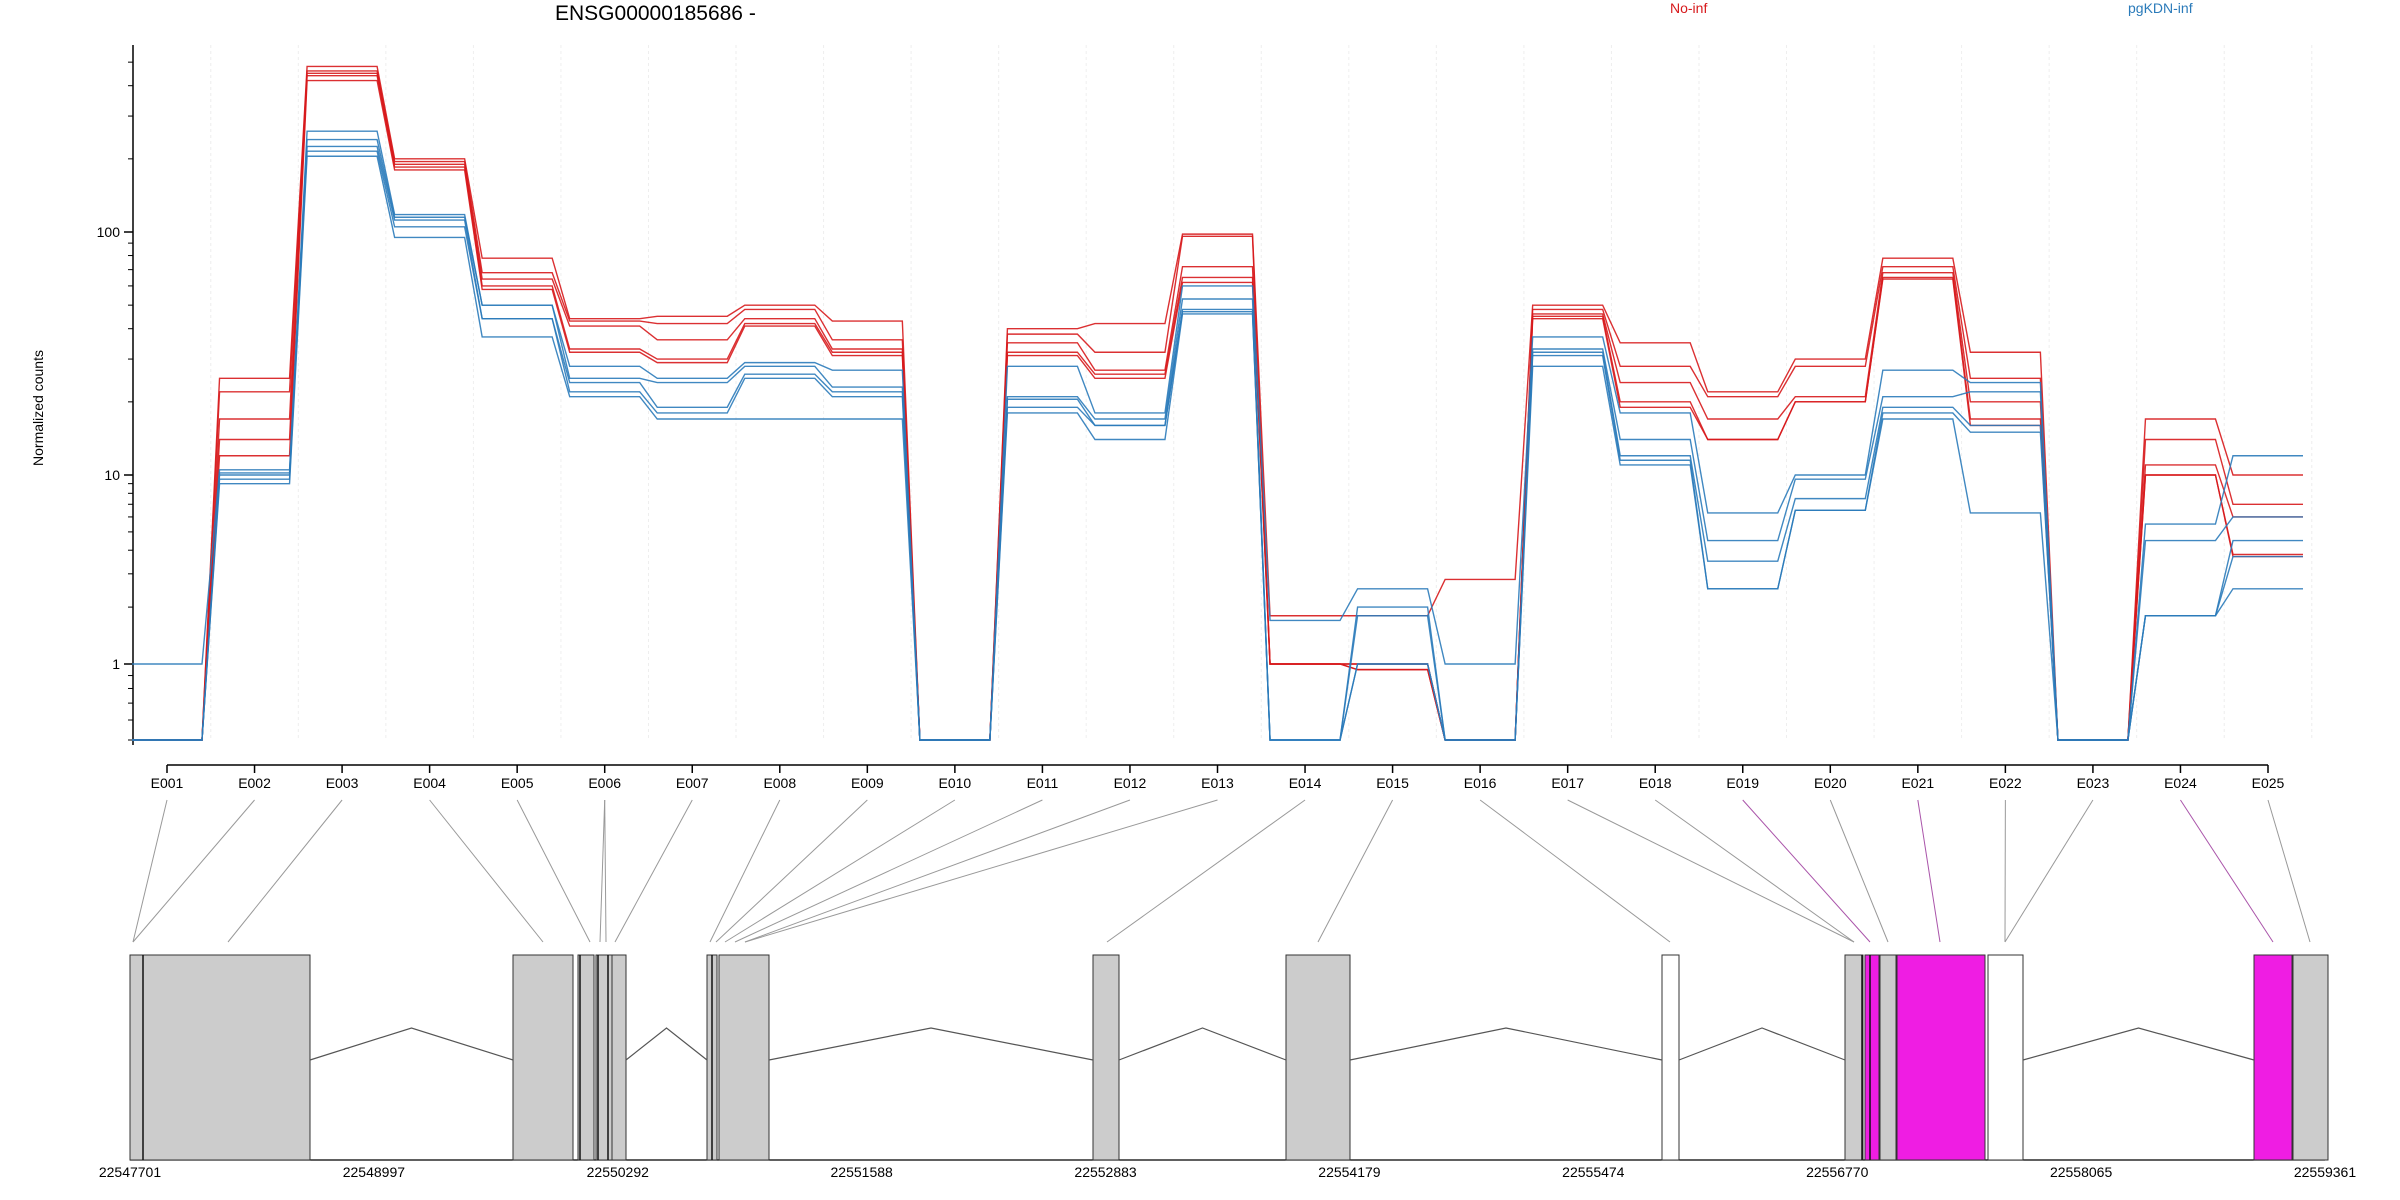 This screenshot has height=1200, width=2400. I want to click on x-tick-label-e014: E014, so click(1305, 783).